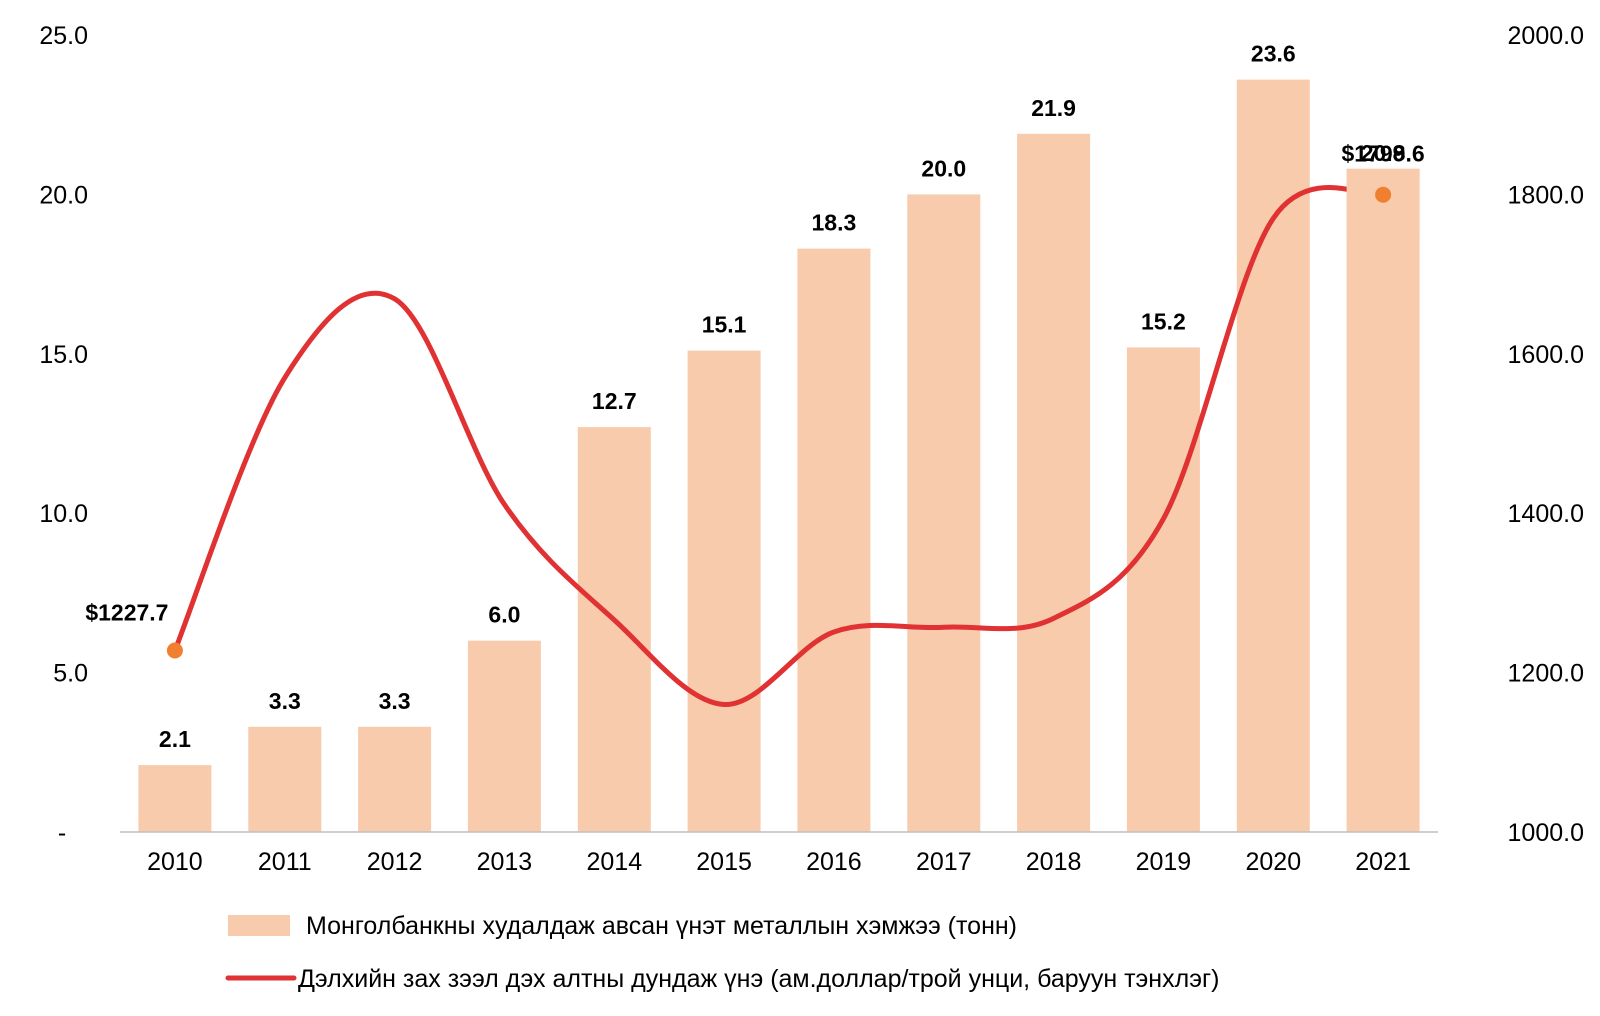 The width and height of the screenshot is (1600, 1016). What do you see at coordinates (1053, 108) in the screenshot?
I see `bar-value-label-2018: 21.9` at bounding box center [1053, 108].